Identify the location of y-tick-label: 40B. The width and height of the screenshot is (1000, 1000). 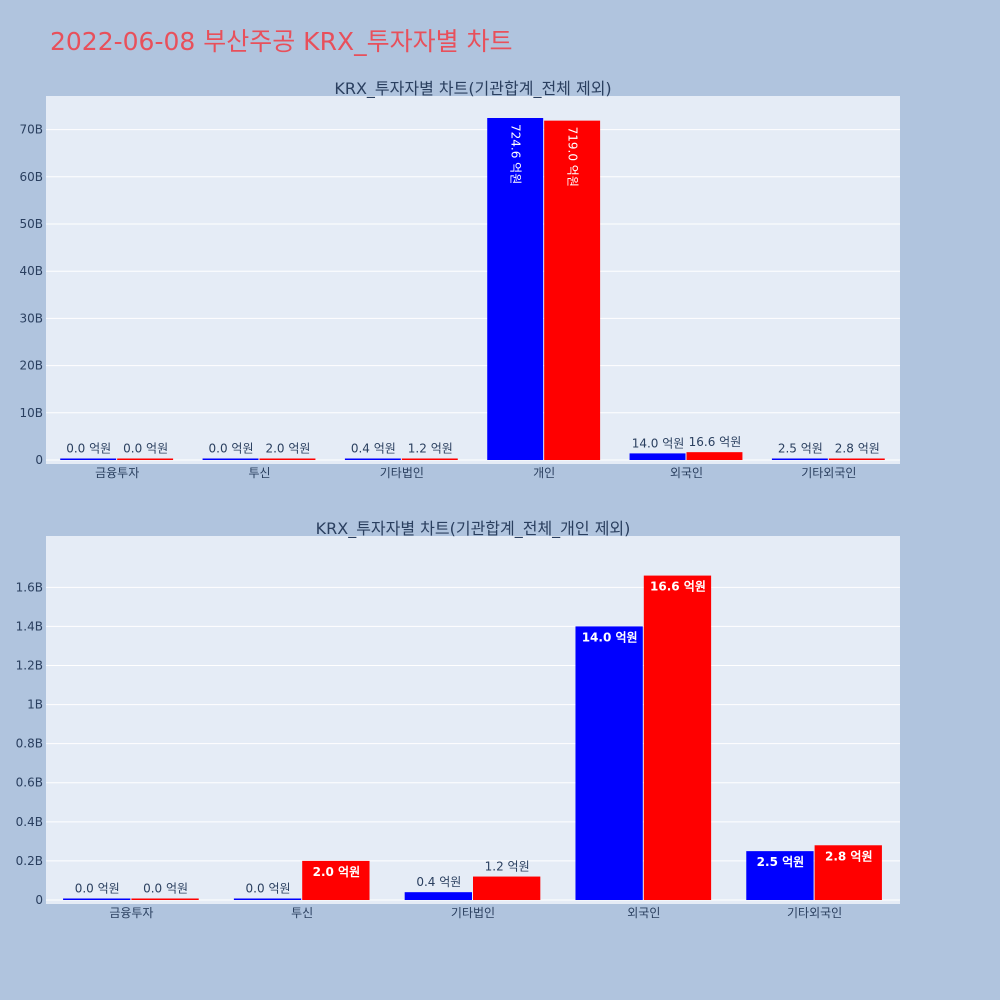
(31, 271).